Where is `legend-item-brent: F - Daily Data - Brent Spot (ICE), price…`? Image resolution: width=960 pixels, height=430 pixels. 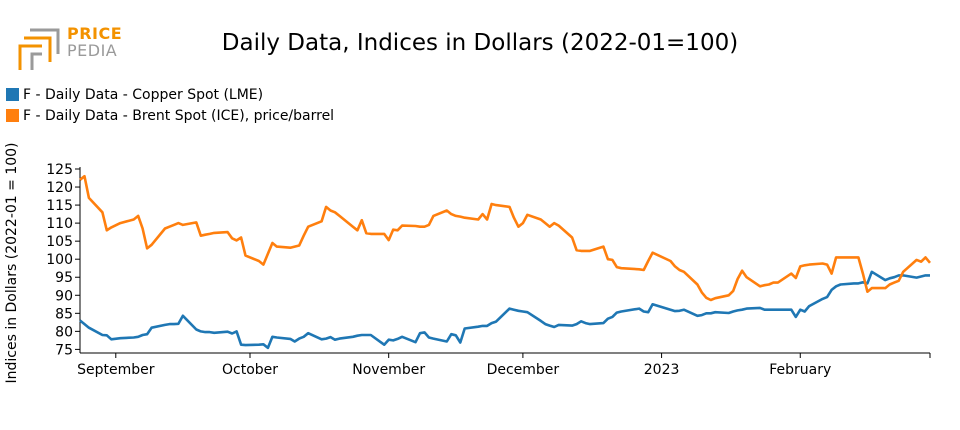
legend-item-brent: F - Daily Data - Brent Spot (ICE), price… is located at coordinates (170, 115).